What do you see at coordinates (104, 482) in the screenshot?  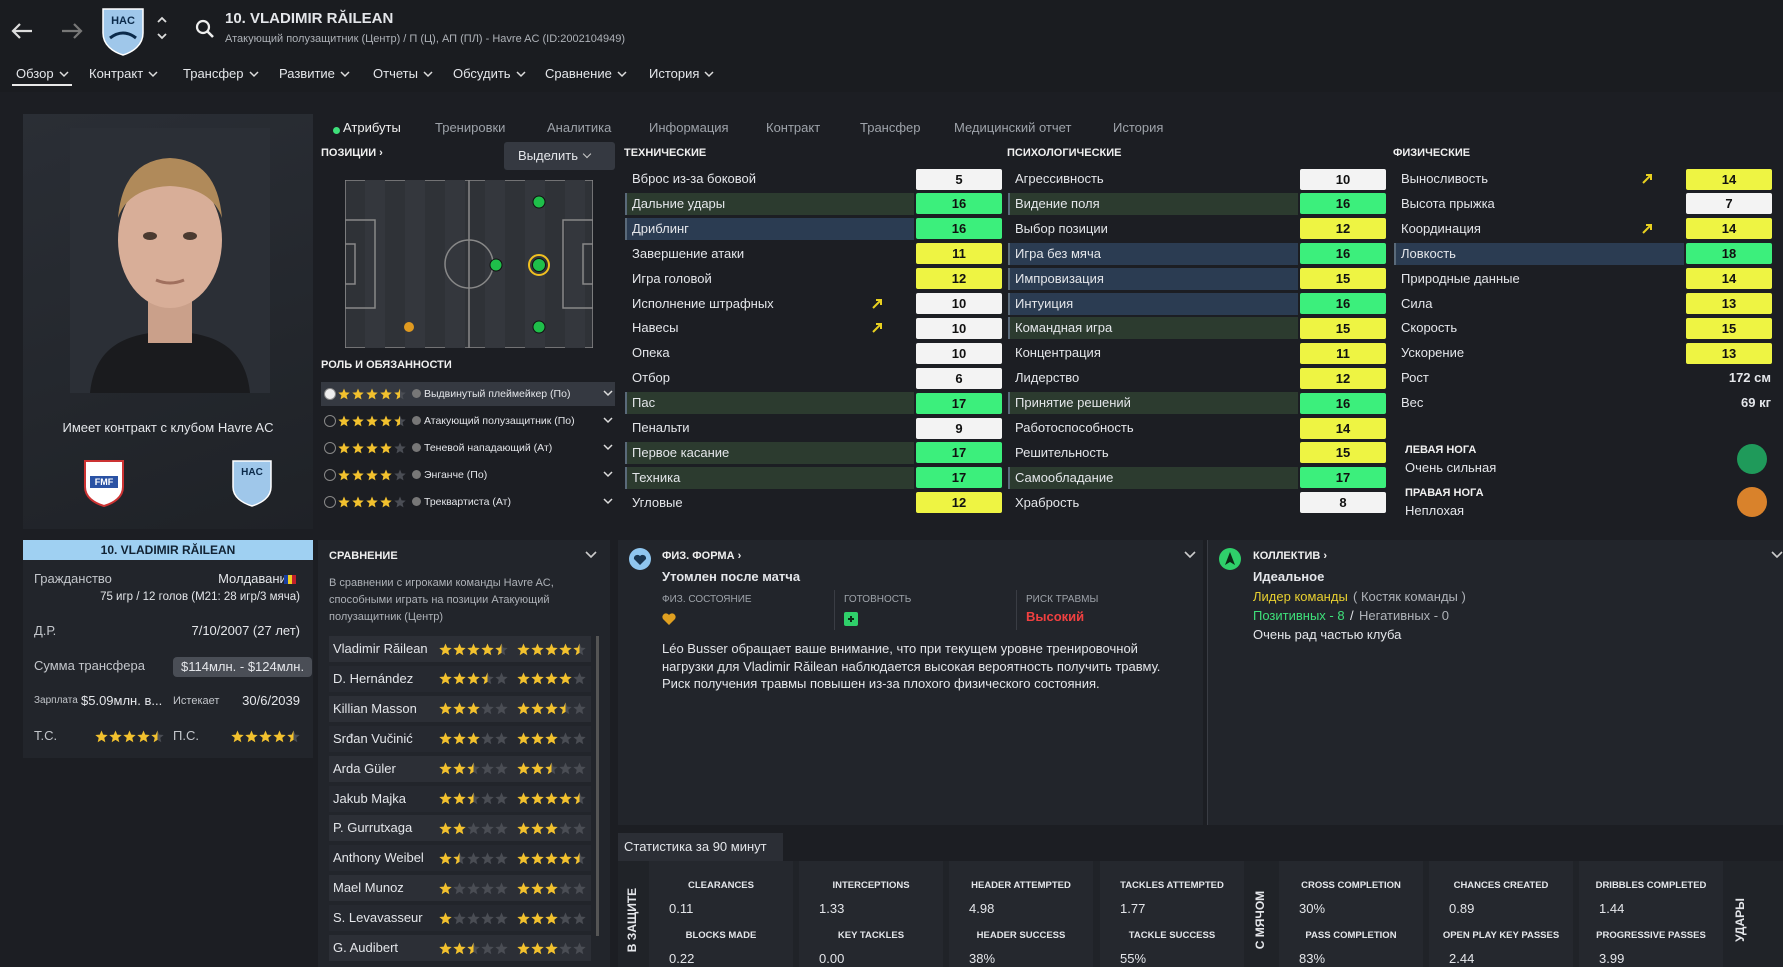 I see `badge-text: FMF` at bounding box center [104, 482].